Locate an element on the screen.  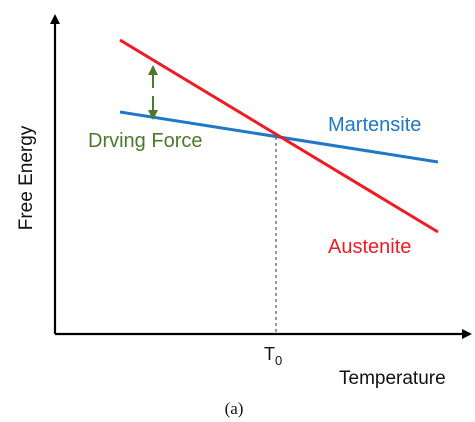
t0-label: T0 is located at coordinates (273, 356).